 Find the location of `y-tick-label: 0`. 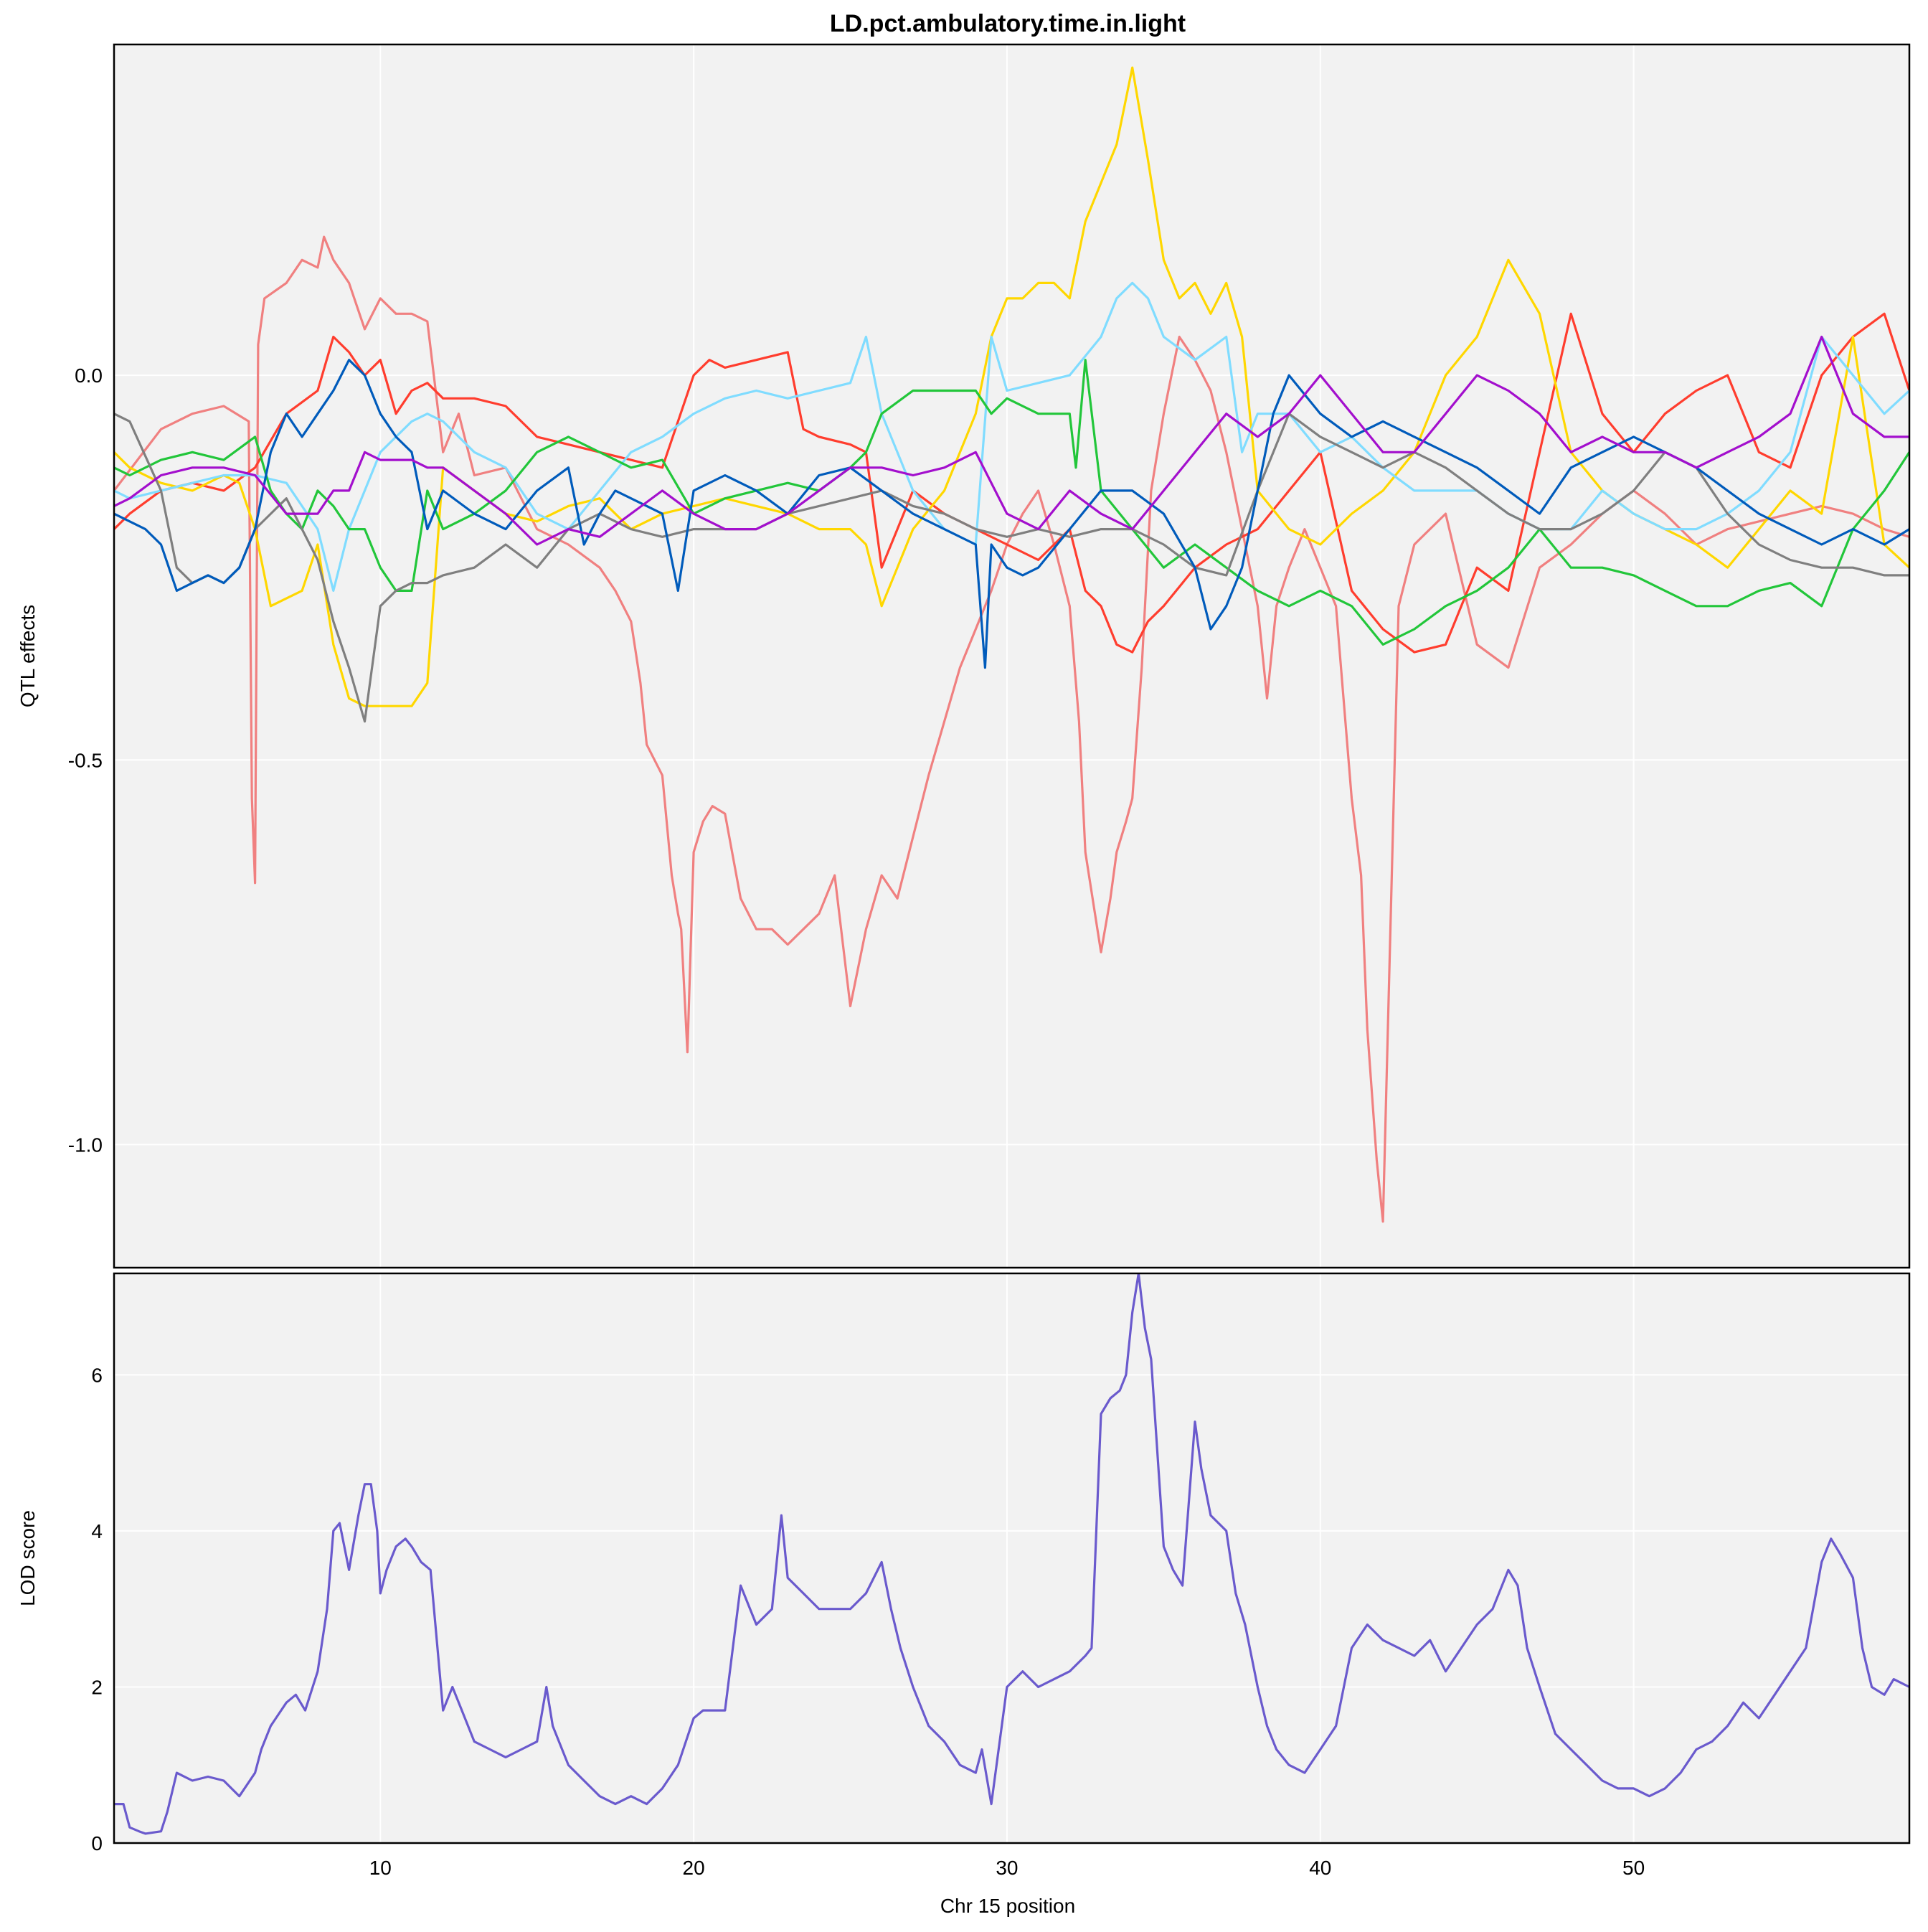

y-tick-label: 0 is located at coordinates (97, 1843).